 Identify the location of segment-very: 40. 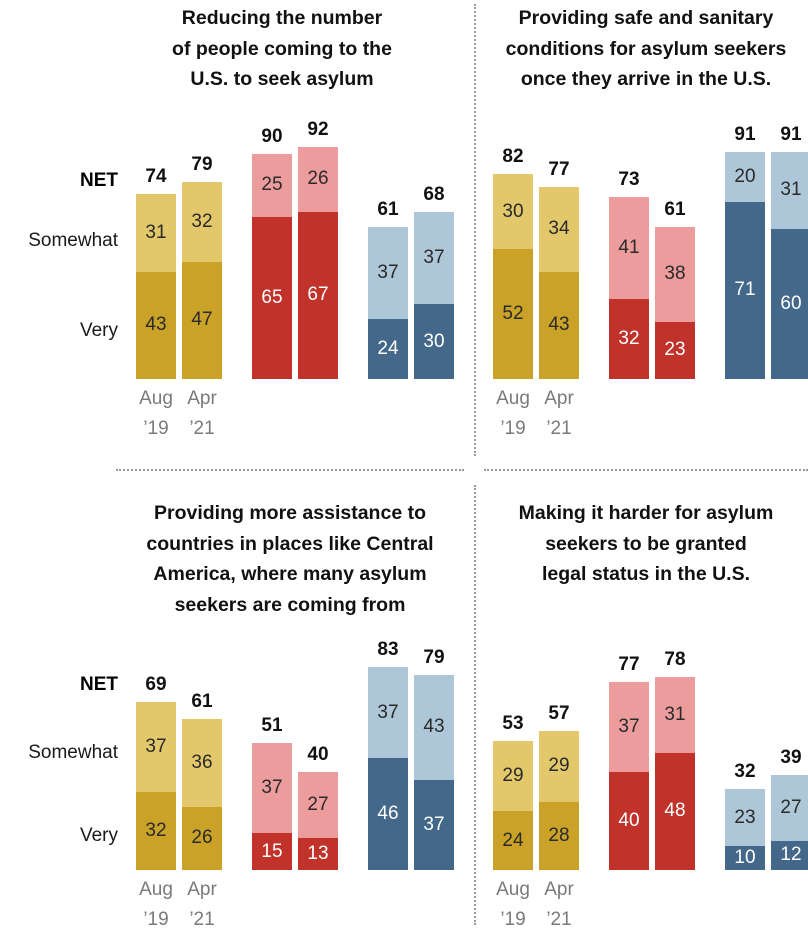
(629, 821).